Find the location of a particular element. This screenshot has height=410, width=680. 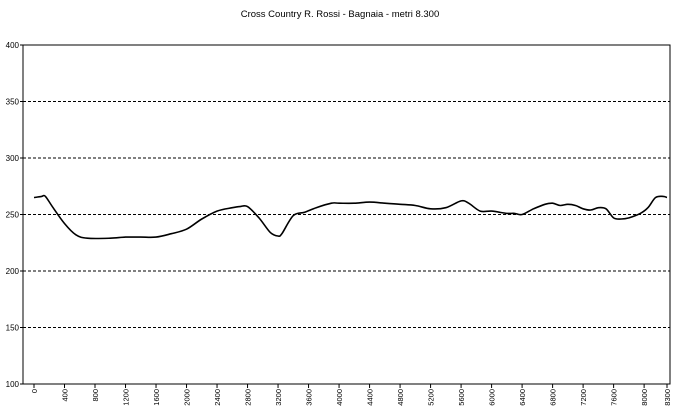

y-tick-label: 250 is located at coordinates (13, 215).